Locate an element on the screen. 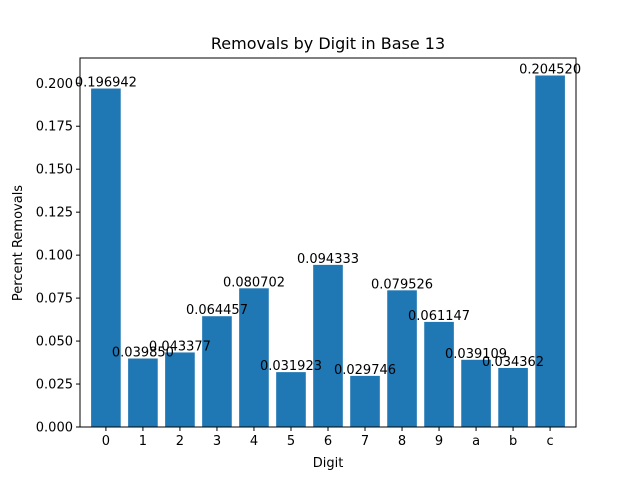 This screenshot has height=480, width=640. value-label-9: 0.061147 is located at coordinates (439, 316).